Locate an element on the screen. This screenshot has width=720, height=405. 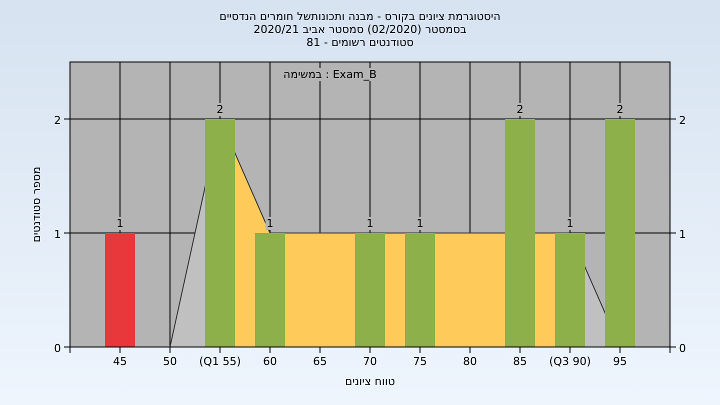
x-tick-label: 65 is located at coordinates (320, 361).